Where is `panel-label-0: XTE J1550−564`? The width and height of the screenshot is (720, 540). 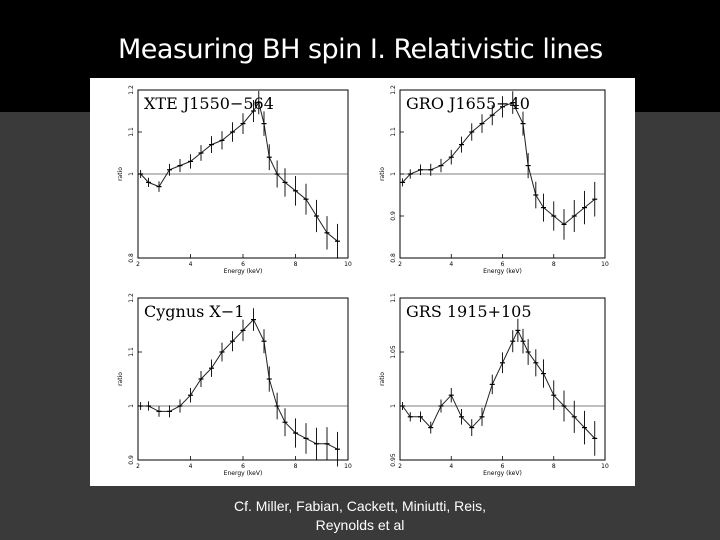 panel-label-0: XTE J1550−564 is located at coordinates (209, 103).